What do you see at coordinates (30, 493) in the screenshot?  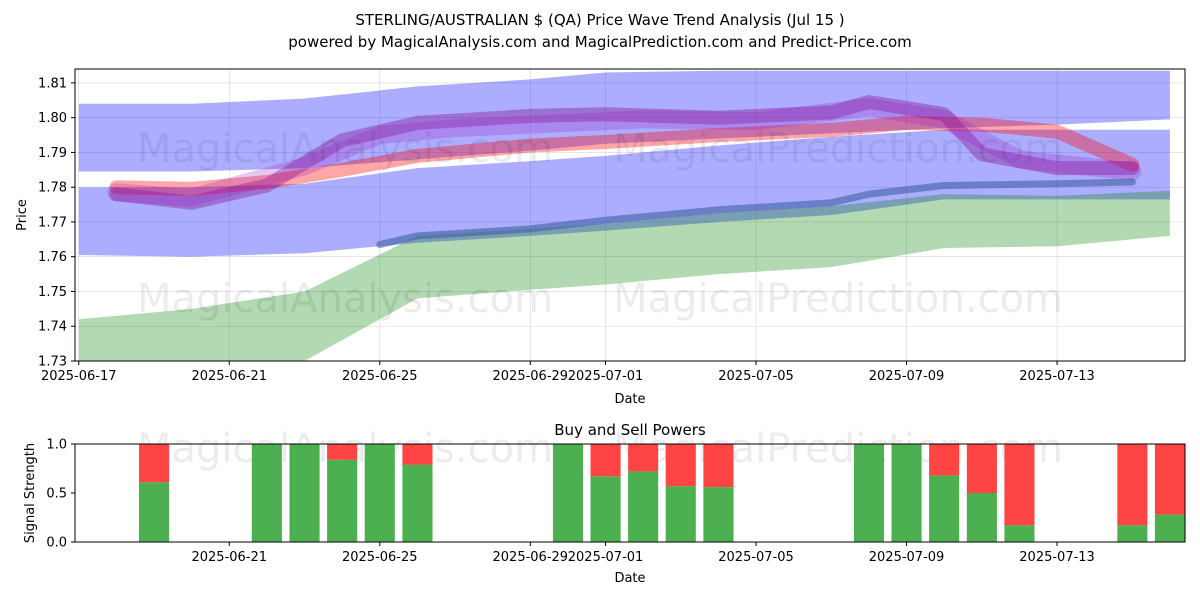 I see `signal-y-label: Signal Strength` at bounding box center [30, 493].